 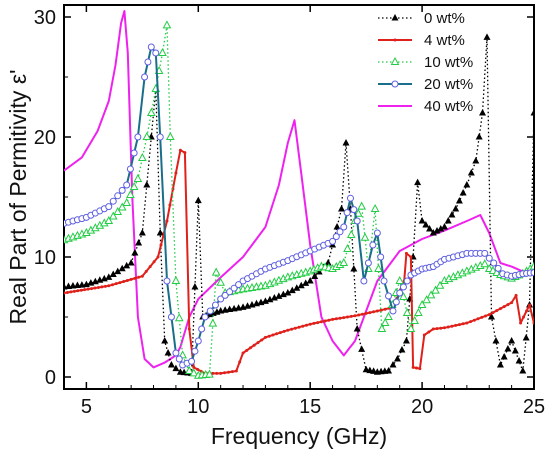 I want to click on legend-label: 4 wt%, so click(x=444, y=40).